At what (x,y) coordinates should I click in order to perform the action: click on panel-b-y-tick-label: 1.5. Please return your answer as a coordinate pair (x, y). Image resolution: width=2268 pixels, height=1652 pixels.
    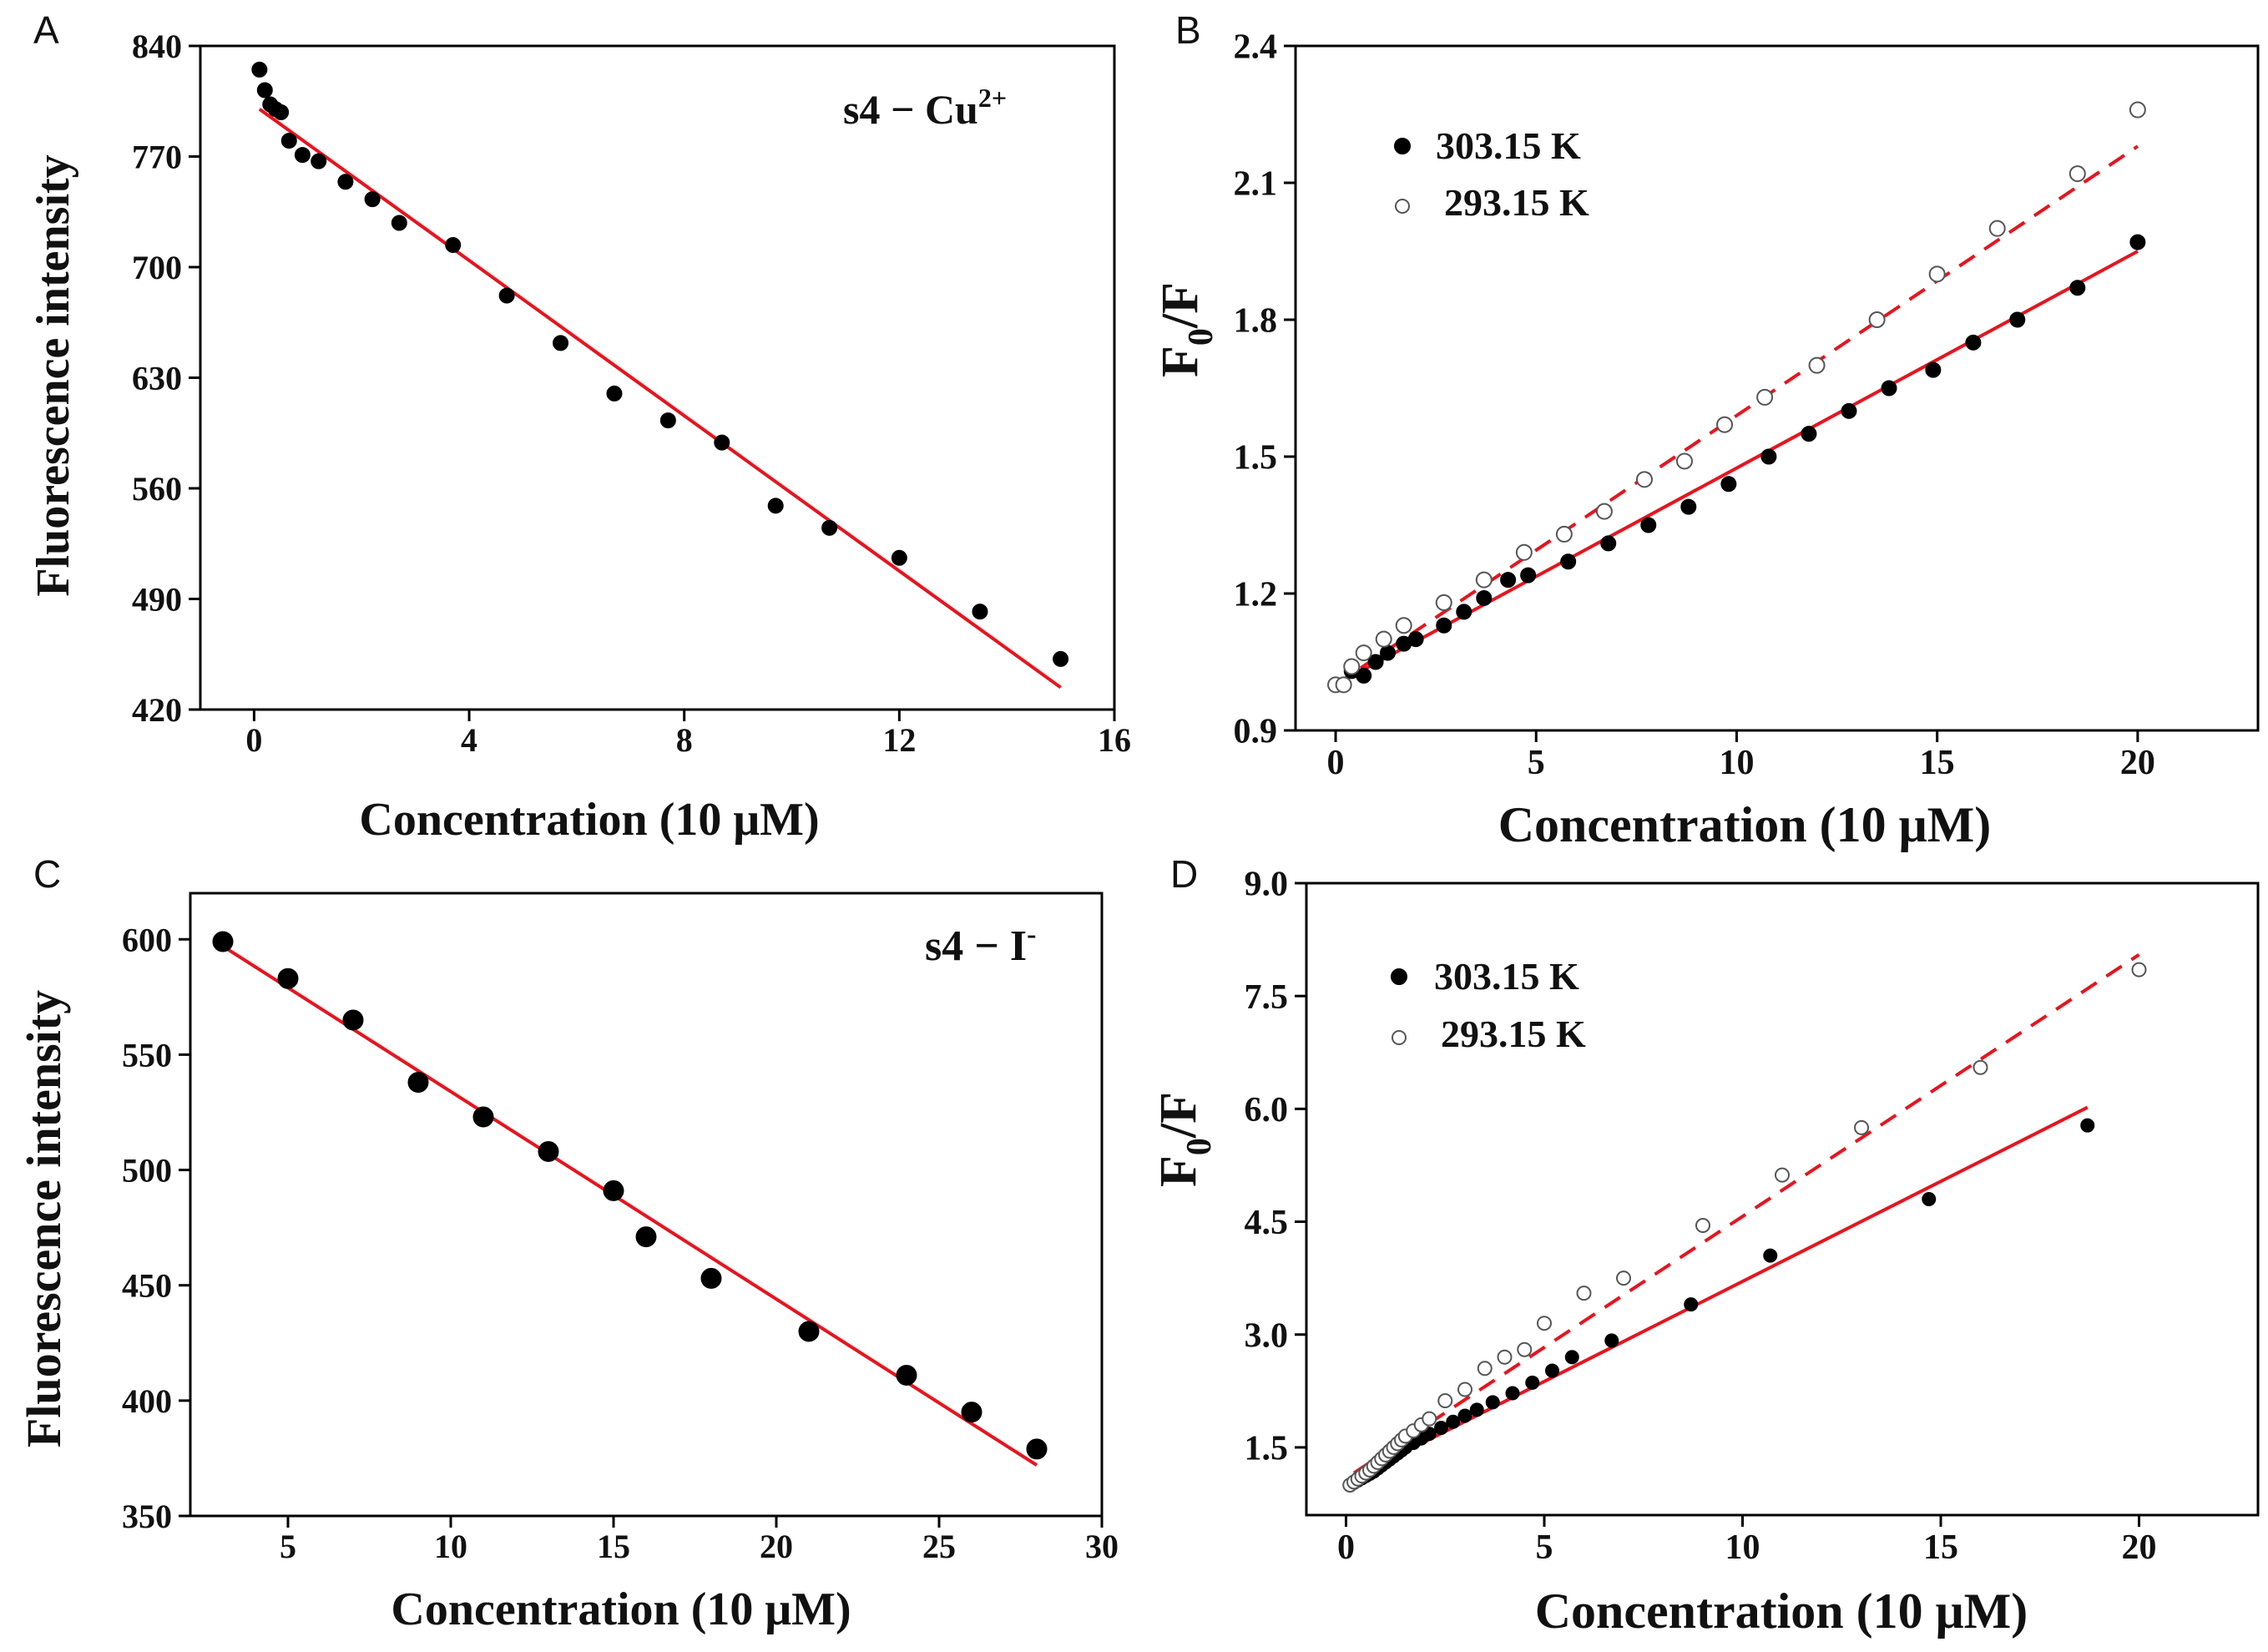
    Looking at the image, I should click on (1256, 458).